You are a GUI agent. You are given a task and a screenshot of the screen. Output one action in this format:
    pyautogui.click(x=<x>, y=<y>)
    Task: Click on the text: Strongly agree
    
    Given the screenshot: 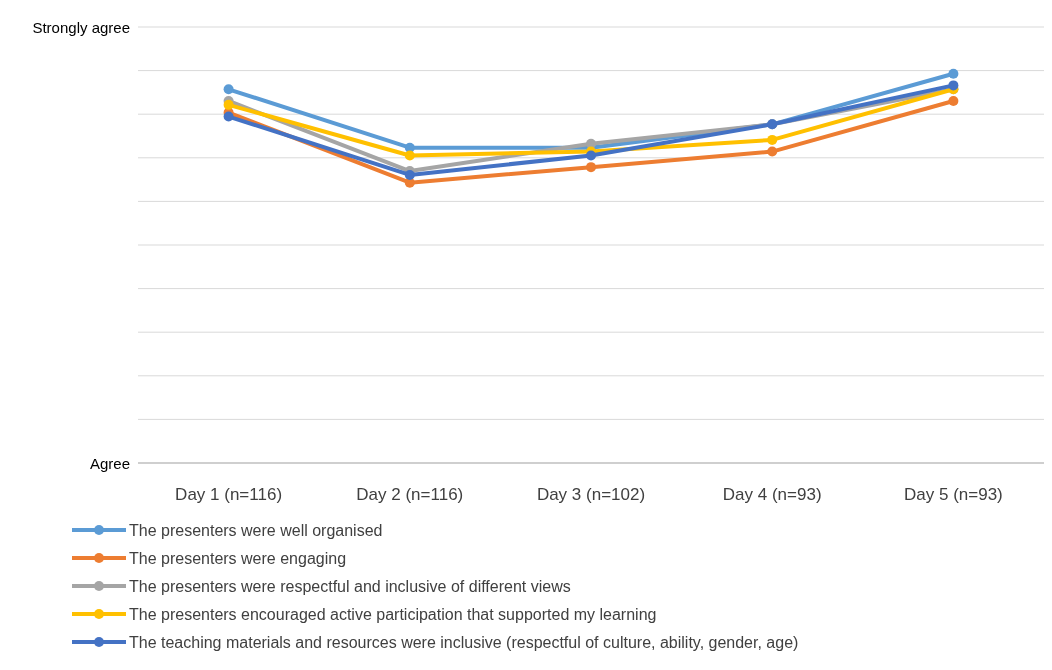 What is the action you would take?
    pyautogui.click(x=81, y=27)
    